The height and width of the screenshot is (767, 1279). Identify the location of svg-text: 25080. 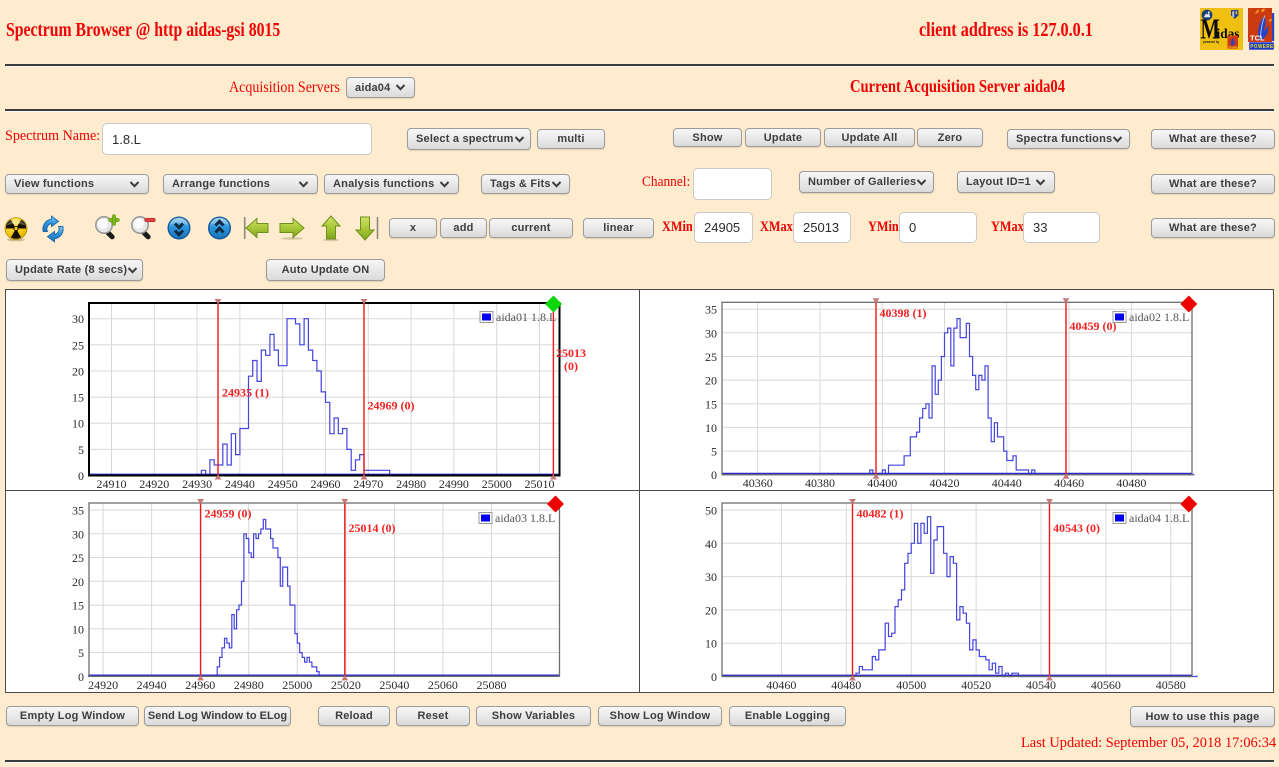
(492, 685).